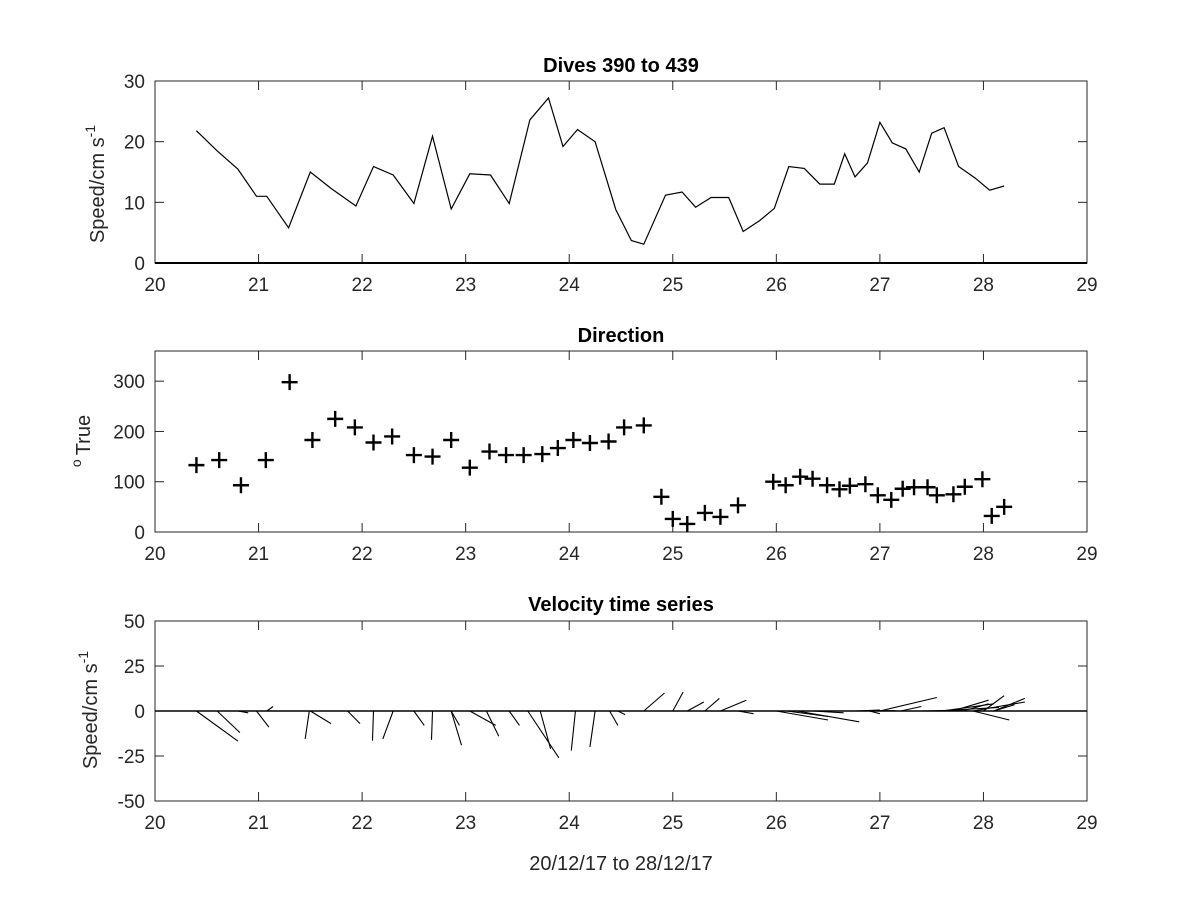 The image size is (1200, 900). Describe the element at coordinates (134, 622) in the screenshot. I see `y-tick-label: 50` at that location.